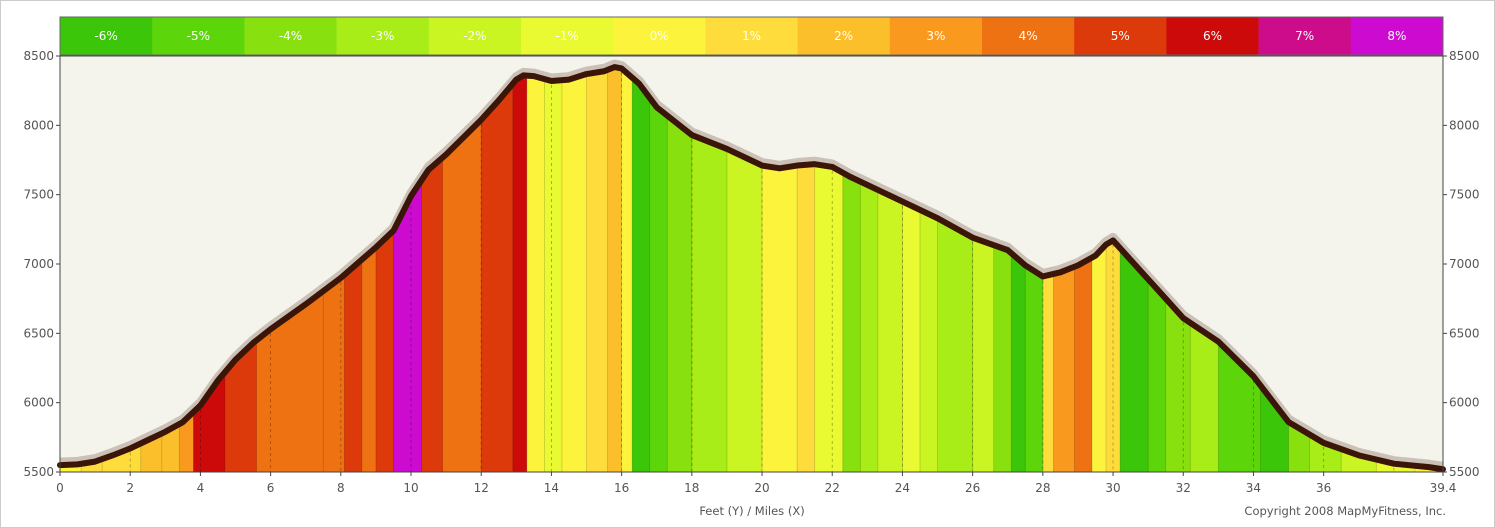  I want to click on x-tick-label: 14, so click(551, 488).